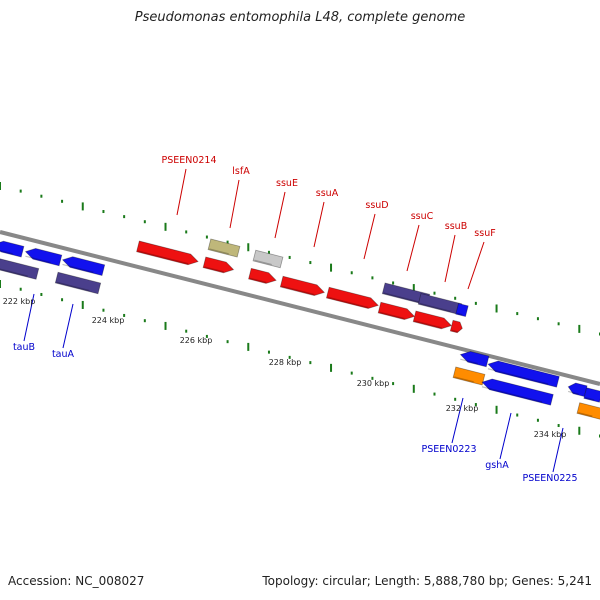 The image size is (600, 600). I want to click on label-taub: tauB, so click(24, 347).